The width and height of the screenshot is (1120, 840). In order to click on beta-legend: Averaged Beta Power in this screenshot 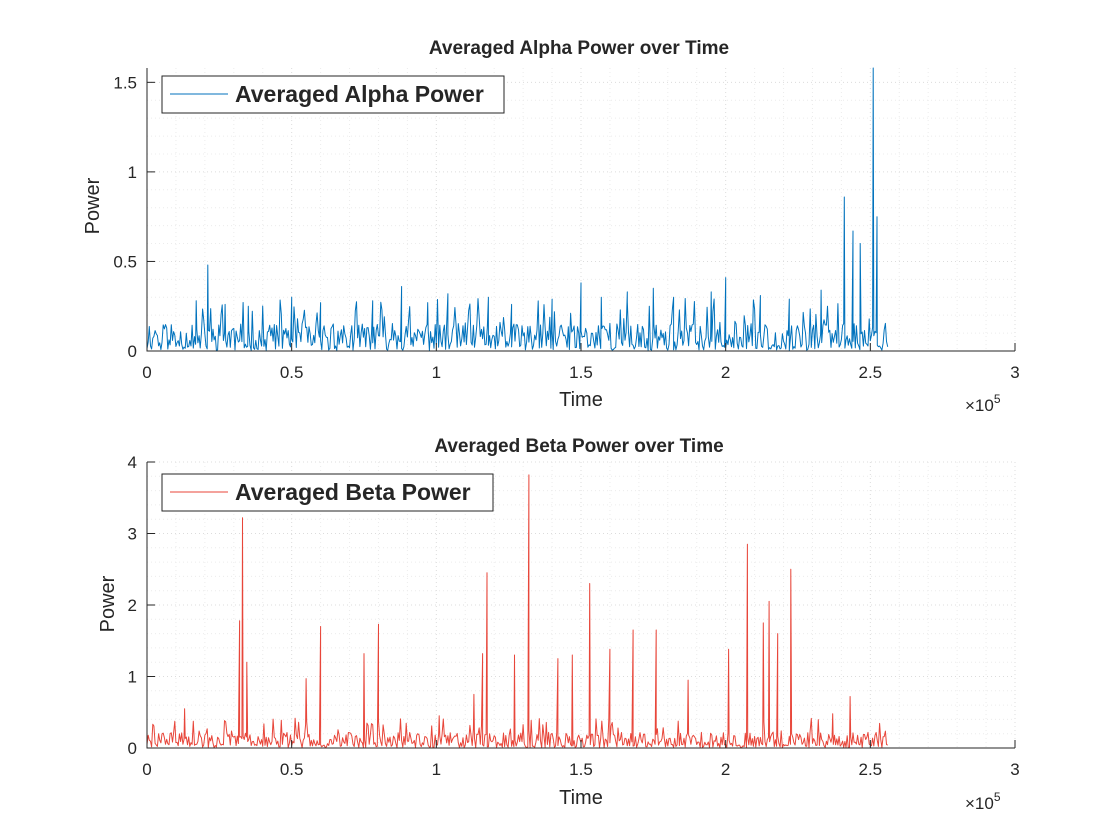, I will do `click(327, 492)`.